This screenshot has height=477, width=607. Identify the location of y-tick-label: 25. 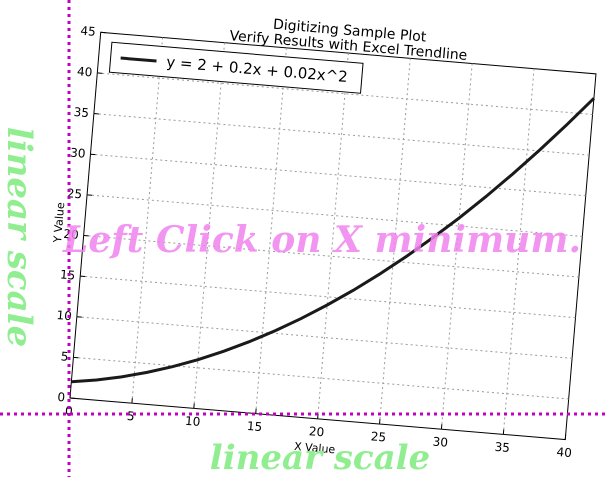
(74, 193).